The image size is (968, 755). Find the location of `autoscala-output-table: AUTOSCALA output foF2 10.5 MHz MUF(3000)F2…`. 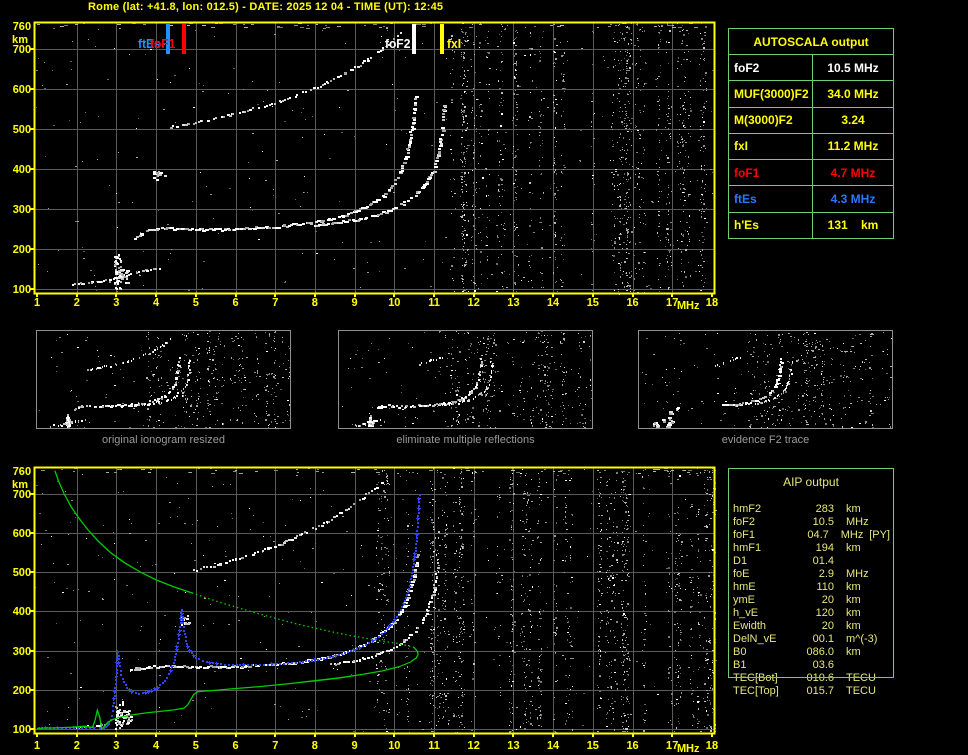

autoscala-output-table: AUTOSCALA output foF2 10.5 MHz MUF(3000)F2… is located at coordinates (811, 133).